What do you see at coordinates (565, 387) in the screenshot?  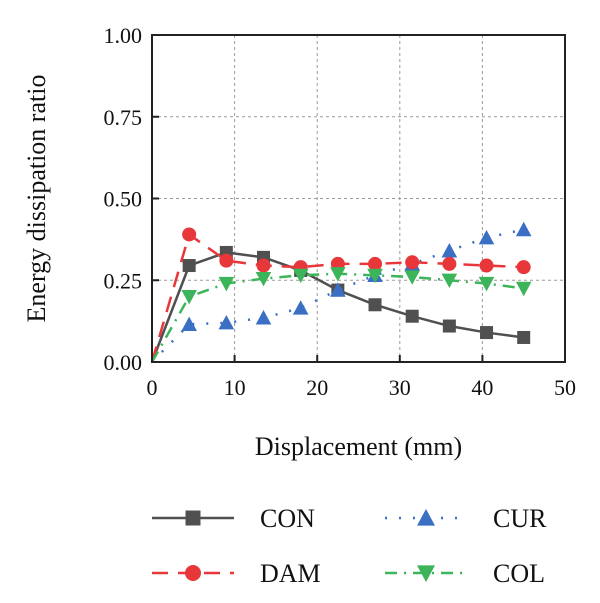 I see `x-tick-label: 50` at bounding box center [565, 387].